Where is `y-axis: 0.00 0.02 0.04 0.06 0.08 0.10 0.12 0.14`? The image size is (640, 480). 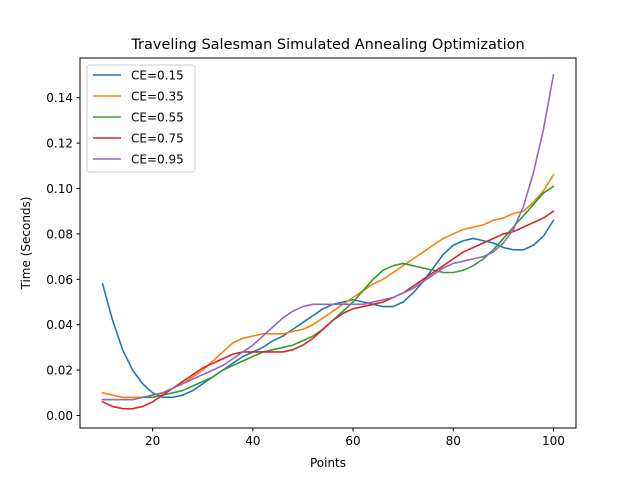 y-axis: 0.00 0.02 0.04 0.06 0.08 0.10 0.12 0.14 is located at coordinates (63, 257).